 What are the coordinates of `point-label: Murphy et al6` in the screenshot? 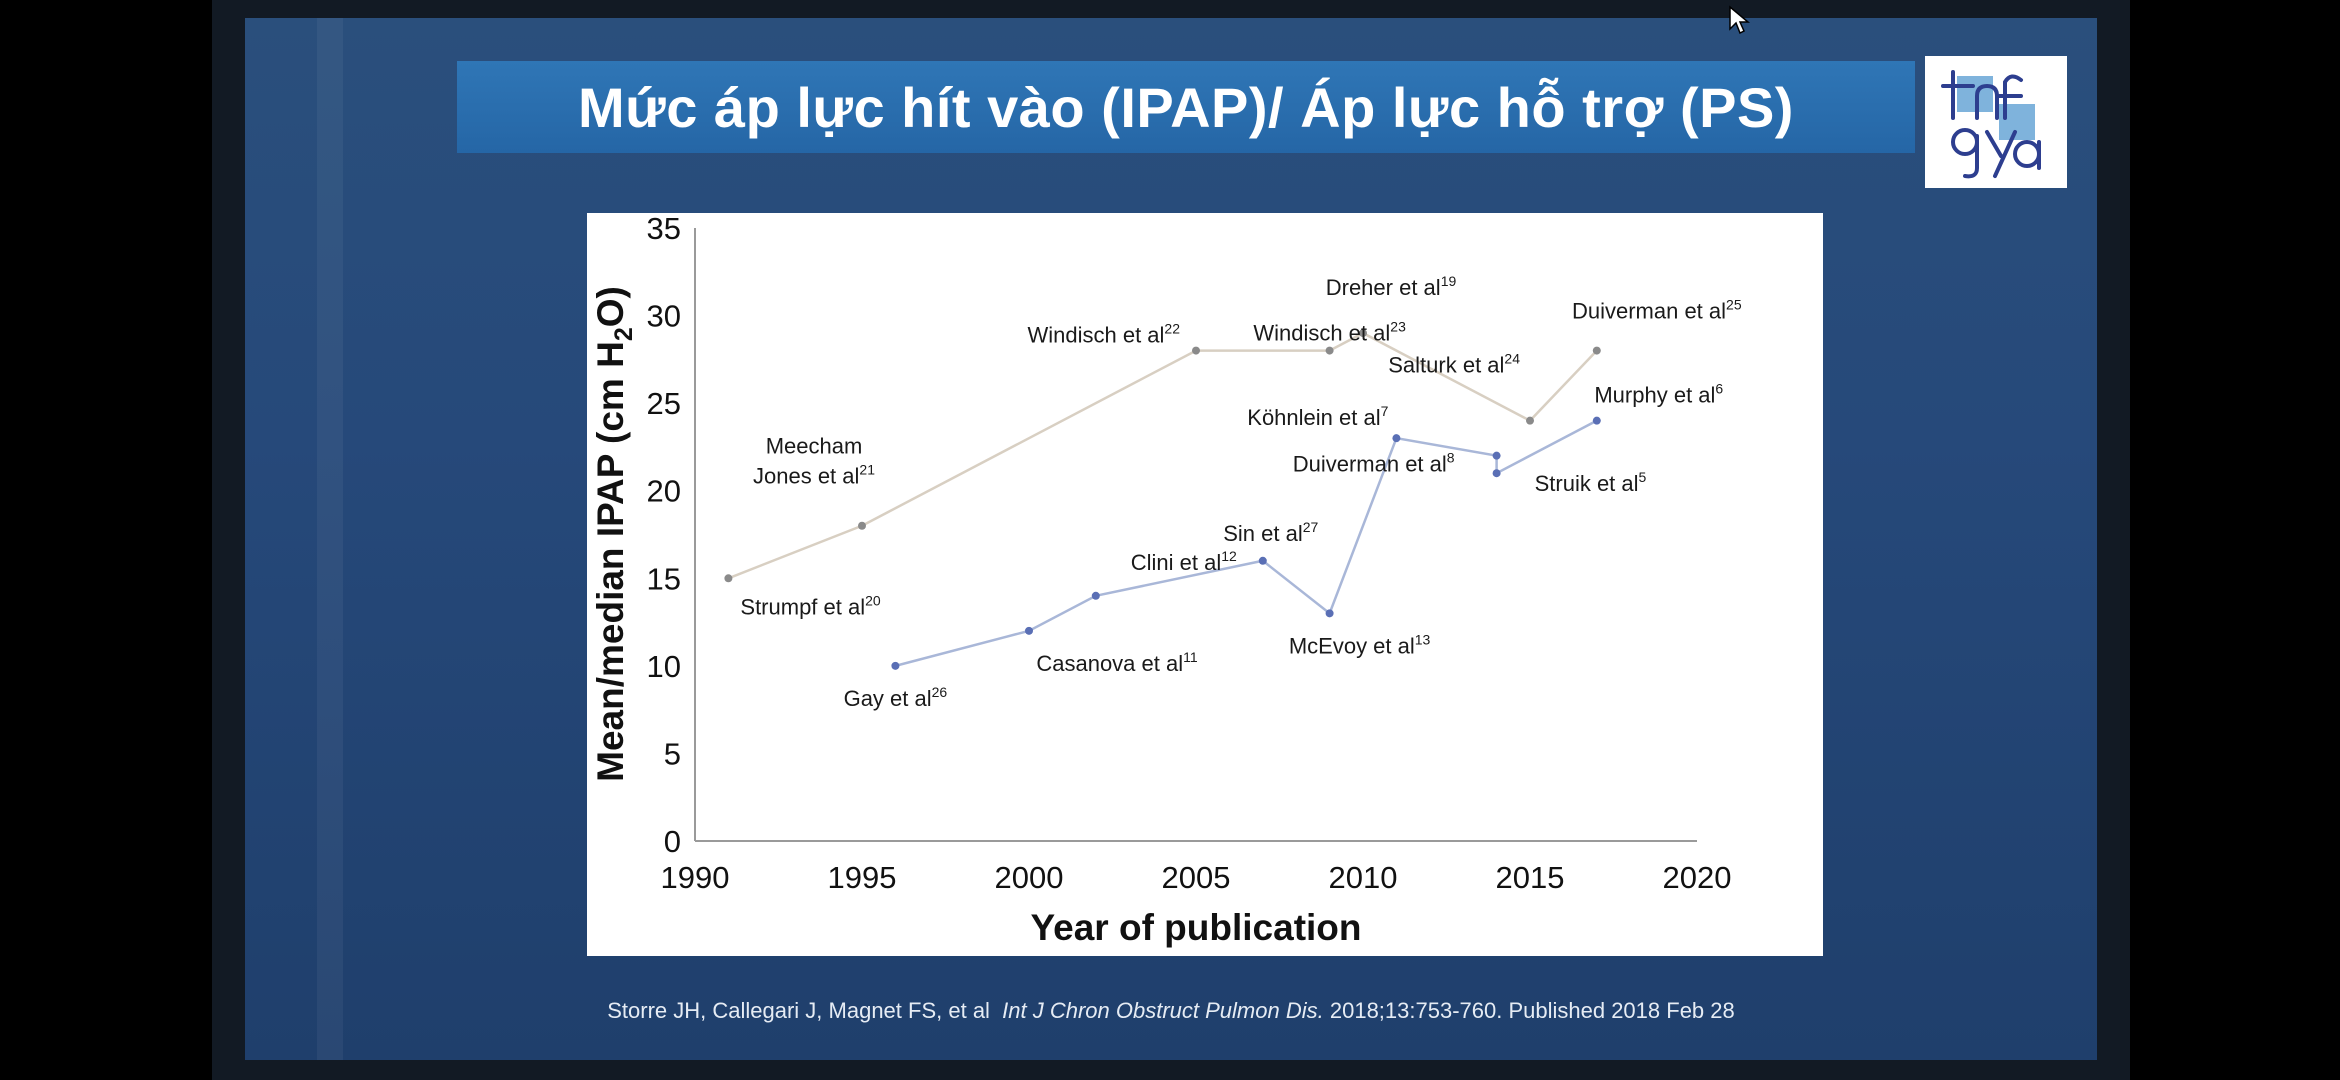 It's located at (1658, 394).